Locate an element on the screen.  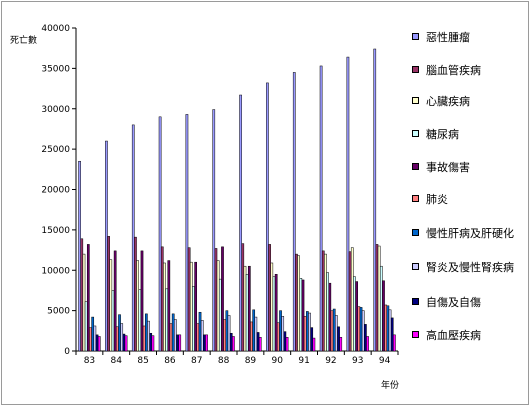
legend-label: 腦血管疾病 is located at coordinates (453, 70).